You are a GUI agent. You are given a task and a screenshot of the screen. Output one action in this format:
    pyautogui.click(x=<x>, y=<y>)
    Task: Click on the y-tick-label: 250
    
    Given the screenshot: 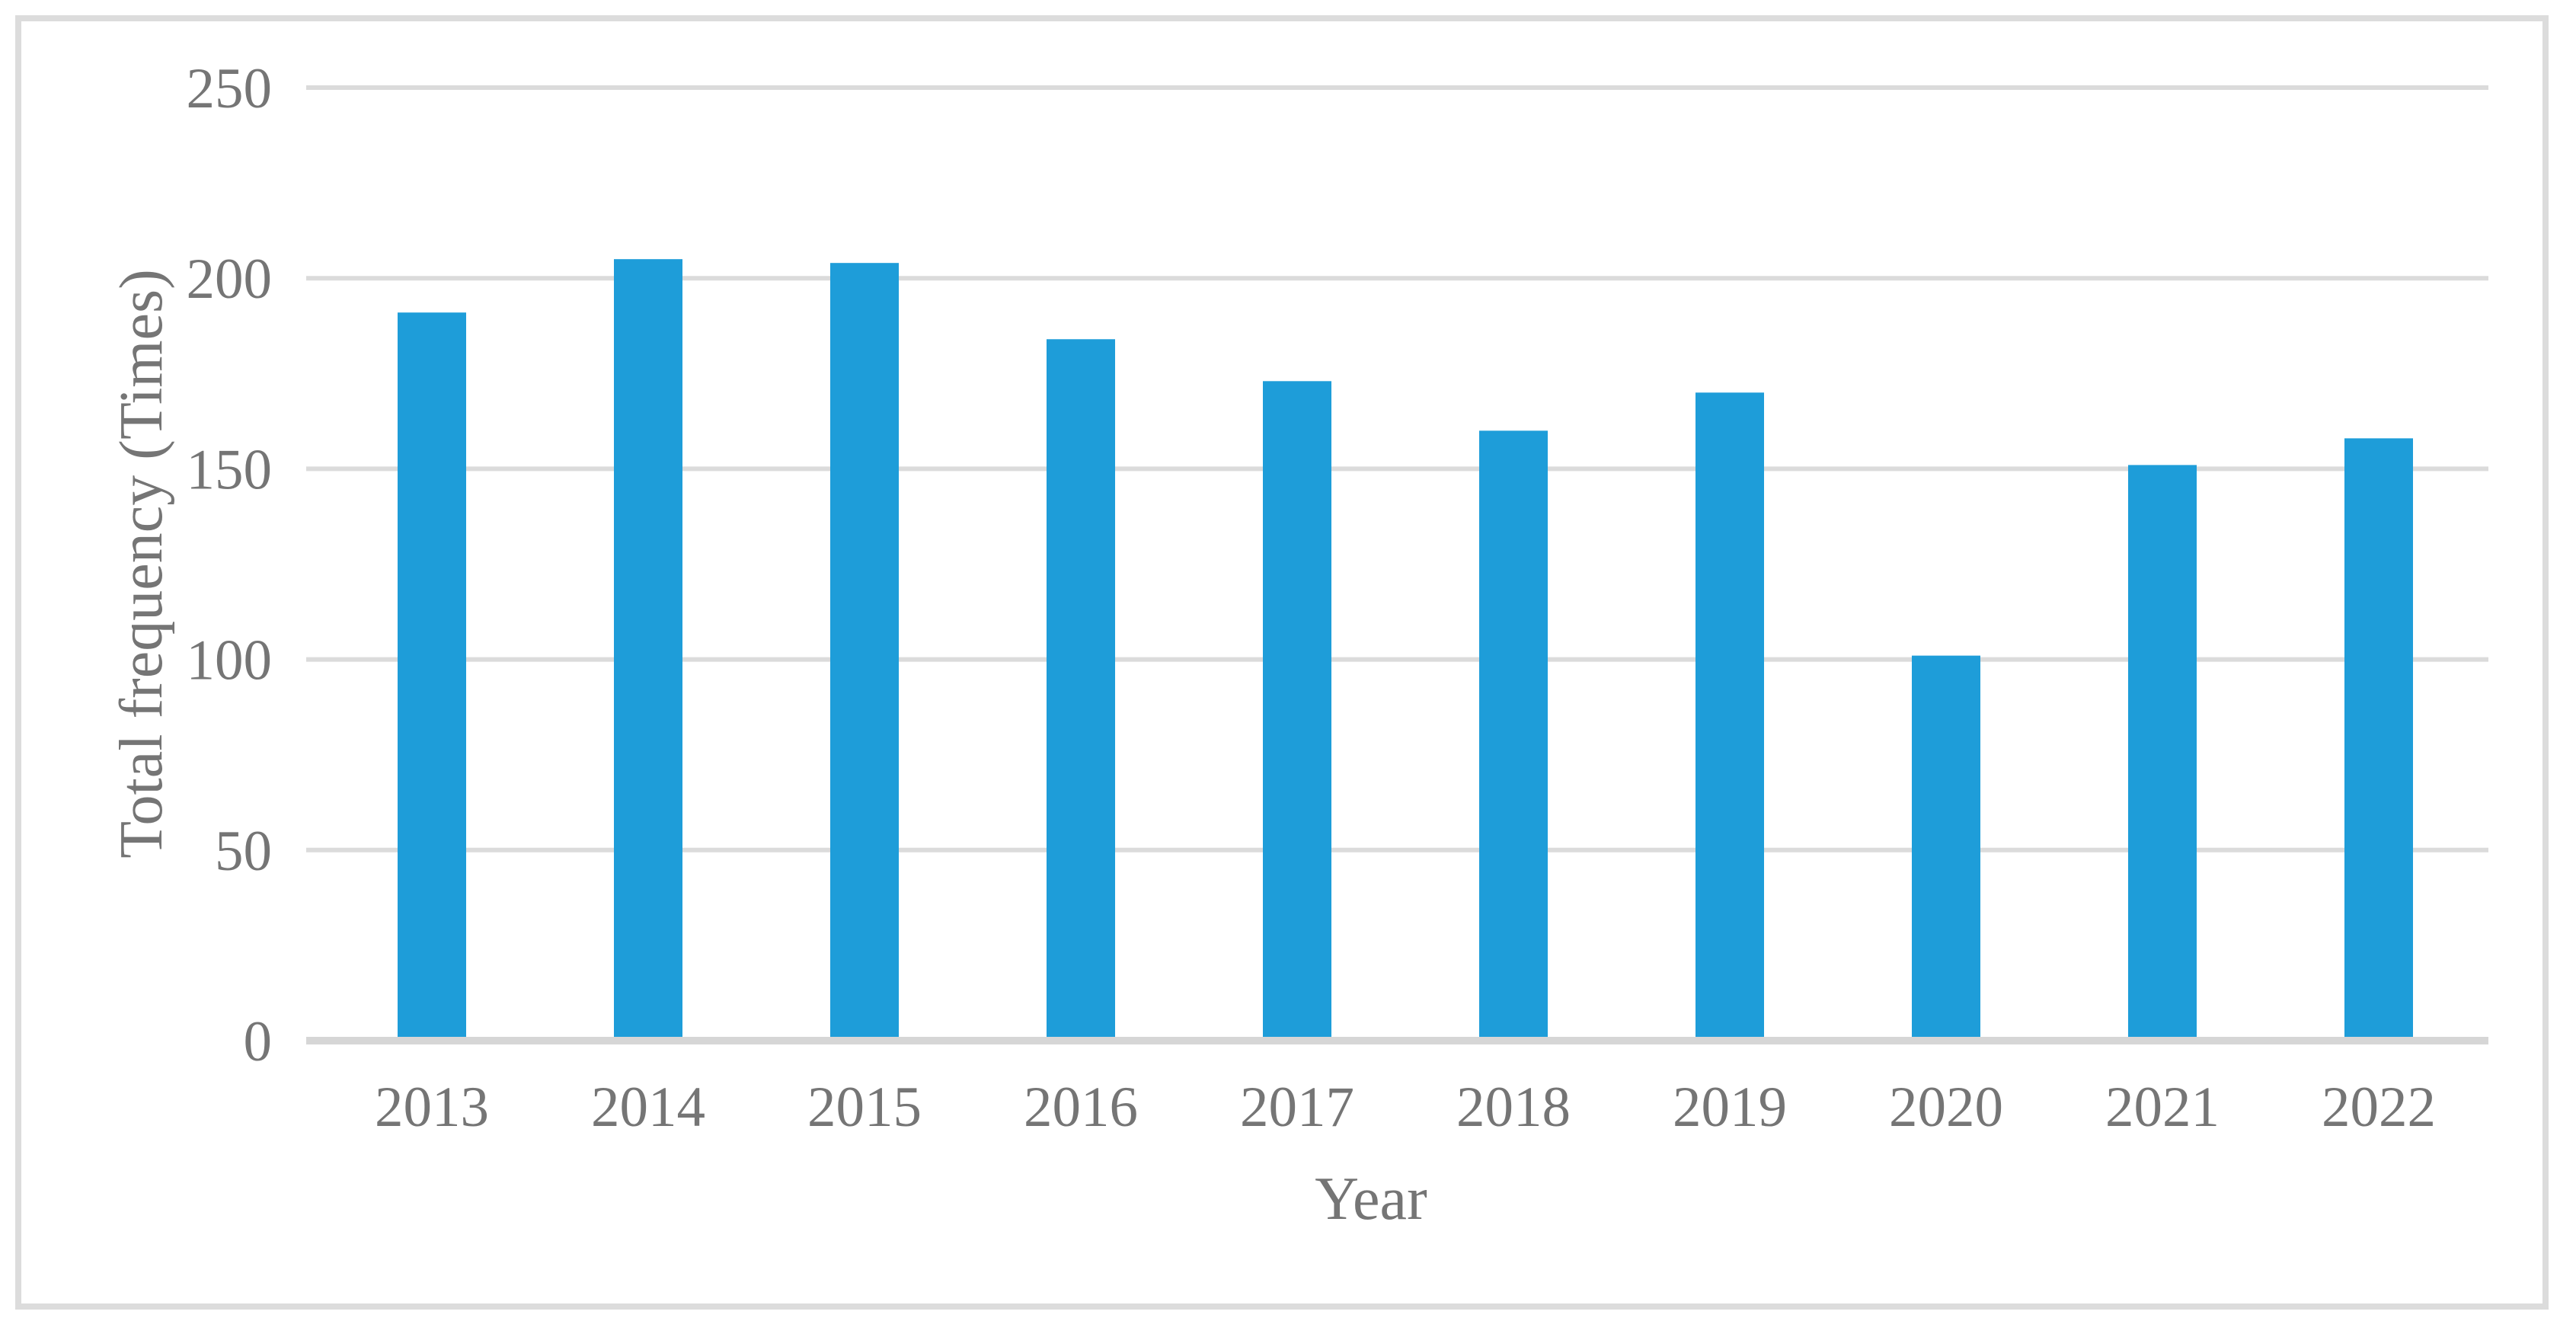 What is the action you would take?
    pyautogui.click(x=230, y=88)
    